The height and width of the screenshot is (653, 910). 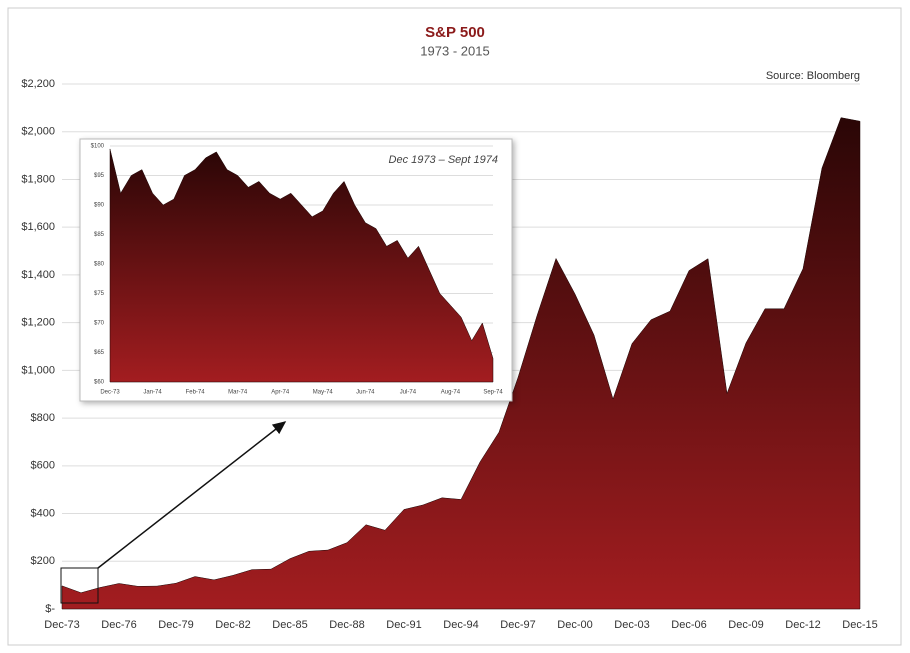 What do you see at coordinates (408, 393) in the screenshot?
I see `x-tick-label: Jul-74` at bounding box center [408, 393].